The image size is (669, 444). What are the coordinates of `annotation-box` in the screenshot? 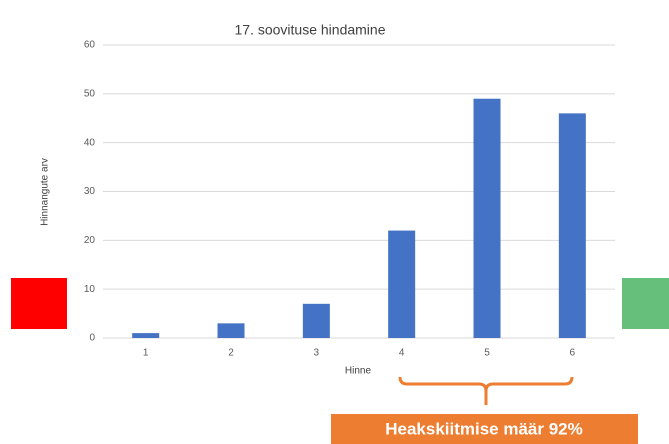 It's located at (484, 429).